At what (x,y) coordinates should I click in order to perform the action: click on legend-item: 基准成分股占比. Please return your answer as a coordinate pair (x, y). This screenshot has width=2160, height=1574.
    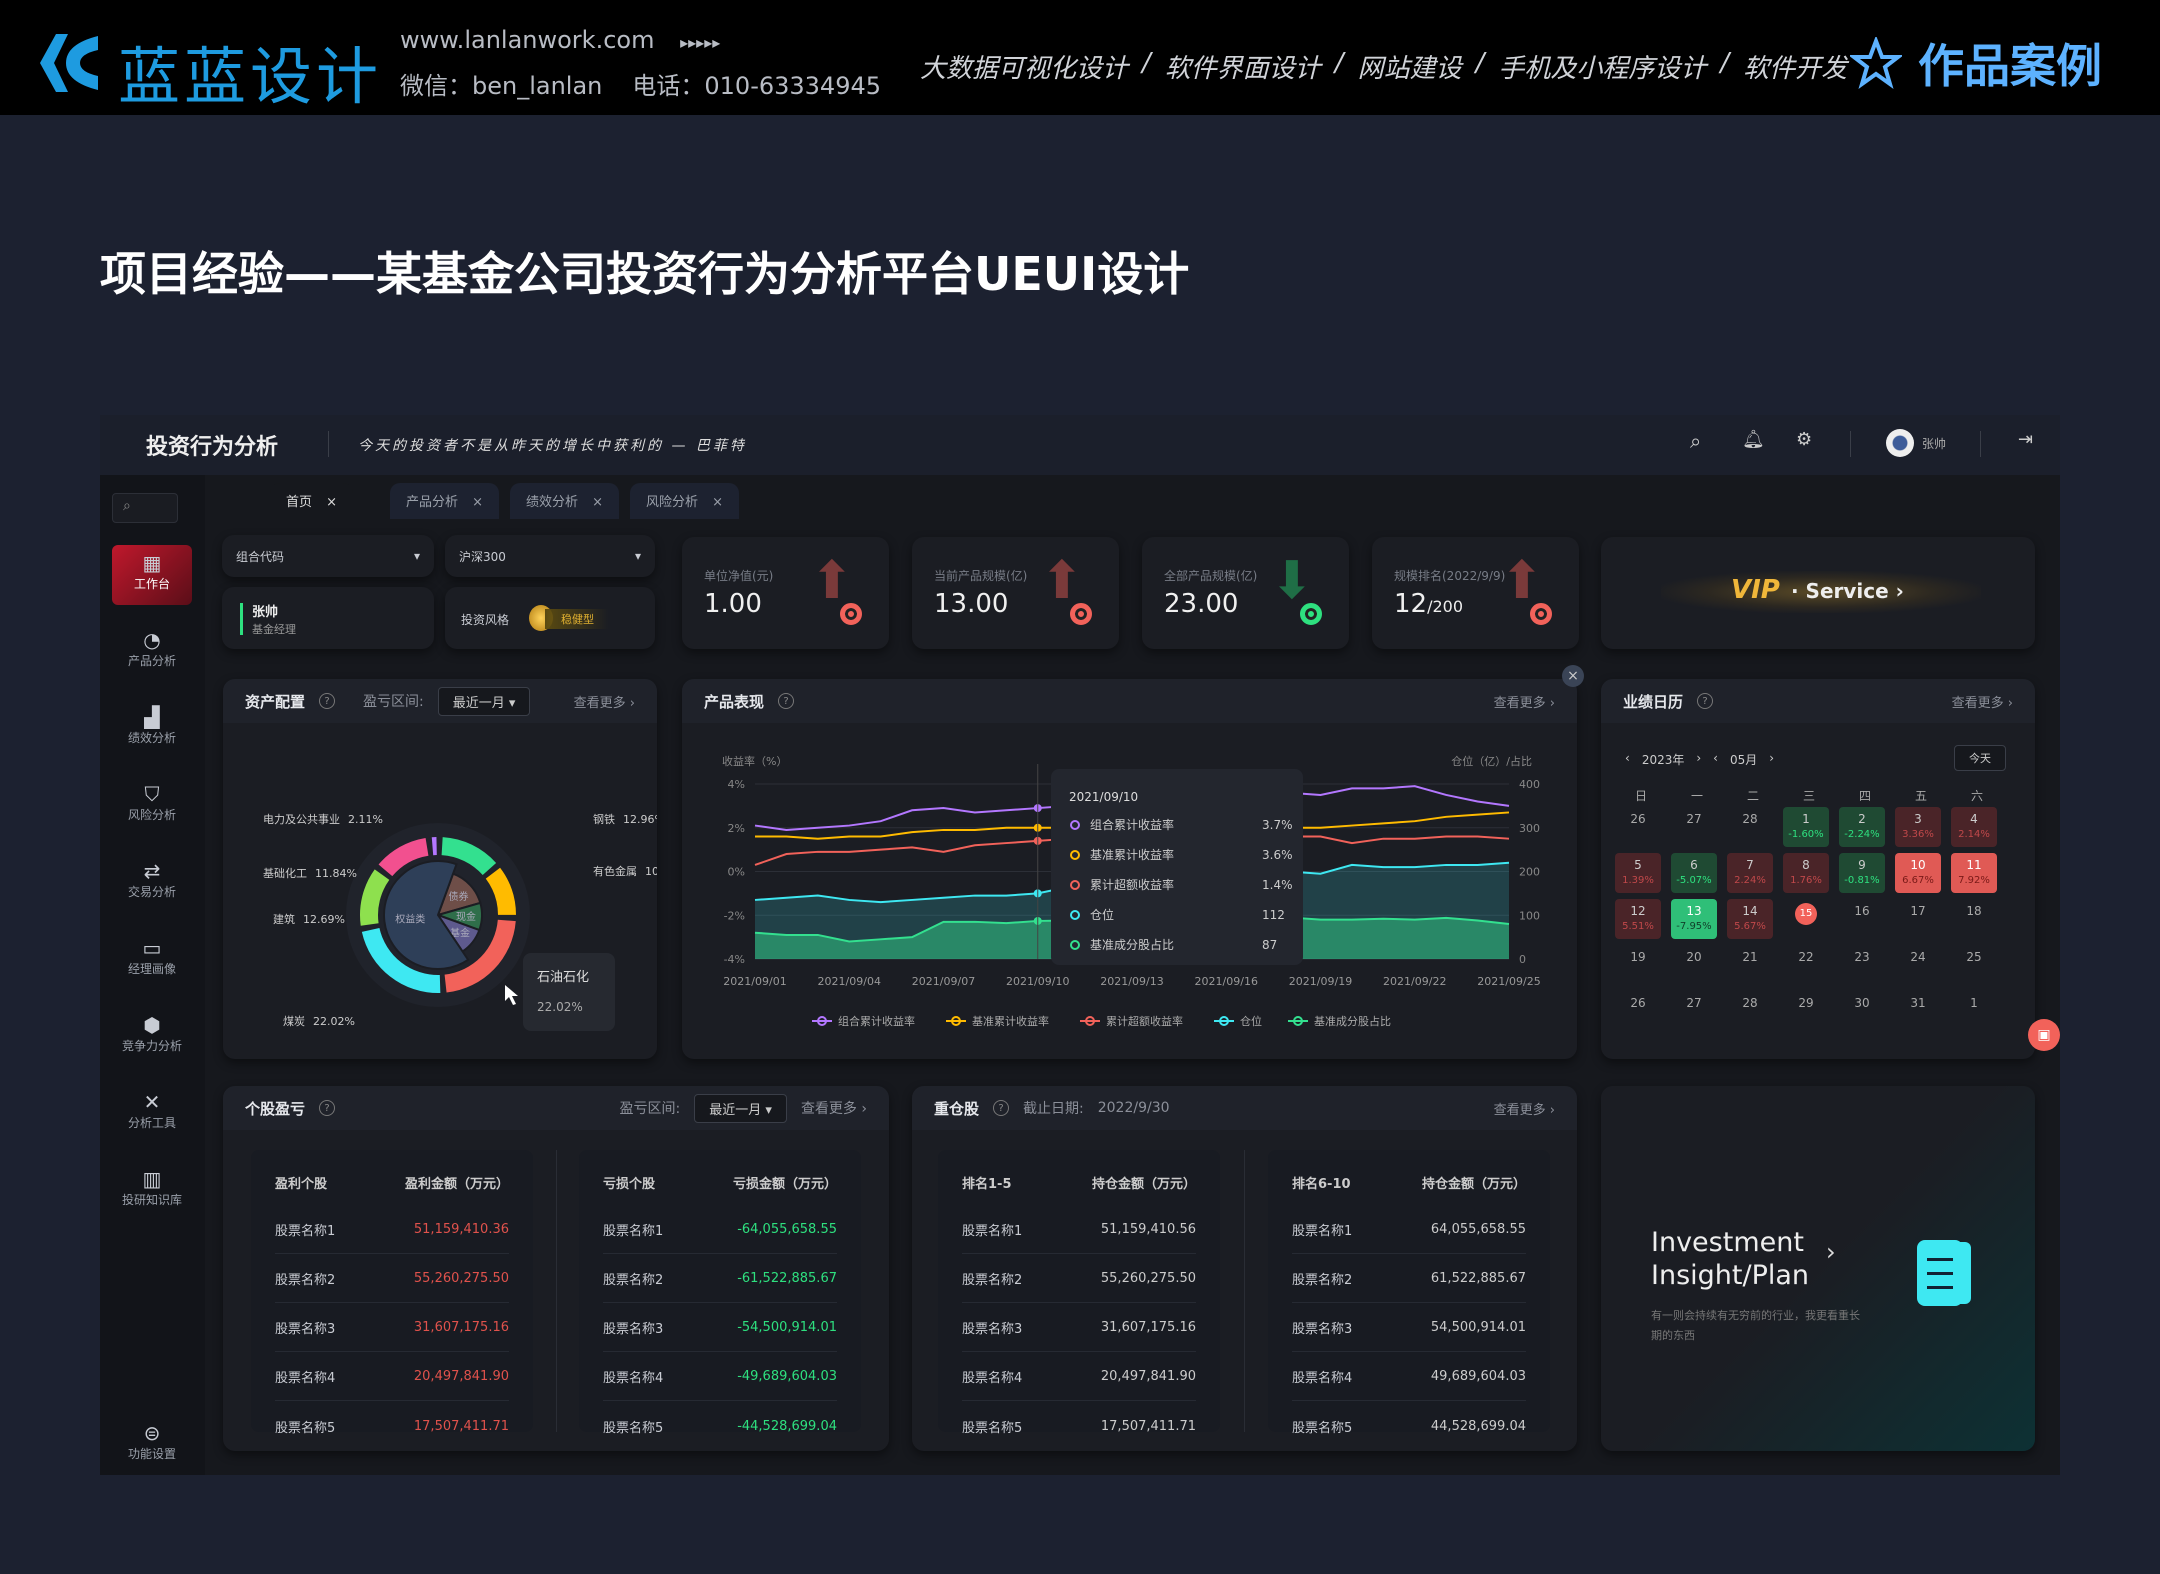
    Looking at the image, I should click on (1339, 1021).